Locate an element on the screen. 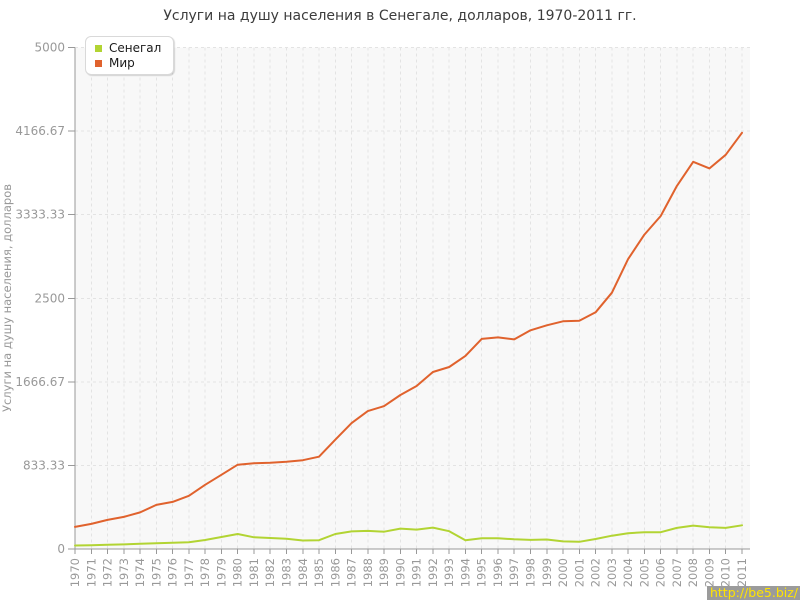  x-axis-tick-label: 1983 is located at coordinates (286, 572).